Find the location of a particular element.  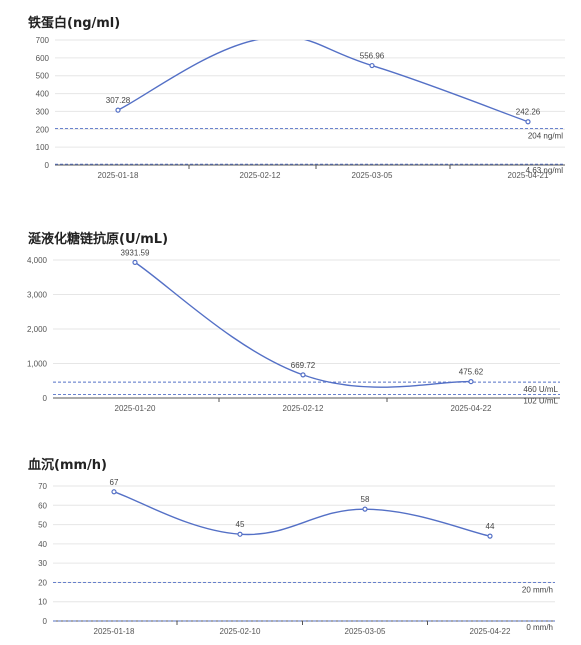

chart-title: 铁蛋白(ng/ml) is located at coordinates (74, 23).